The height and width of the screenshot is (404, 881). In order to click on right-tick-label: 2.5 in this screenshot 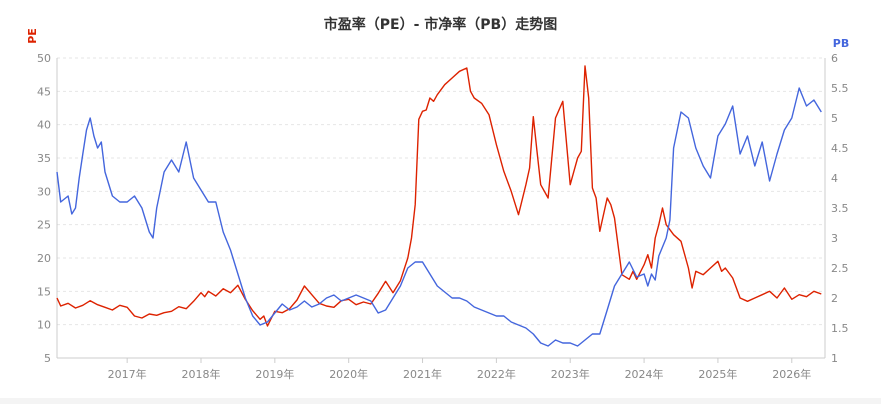, I will do `click(840, 268)`.